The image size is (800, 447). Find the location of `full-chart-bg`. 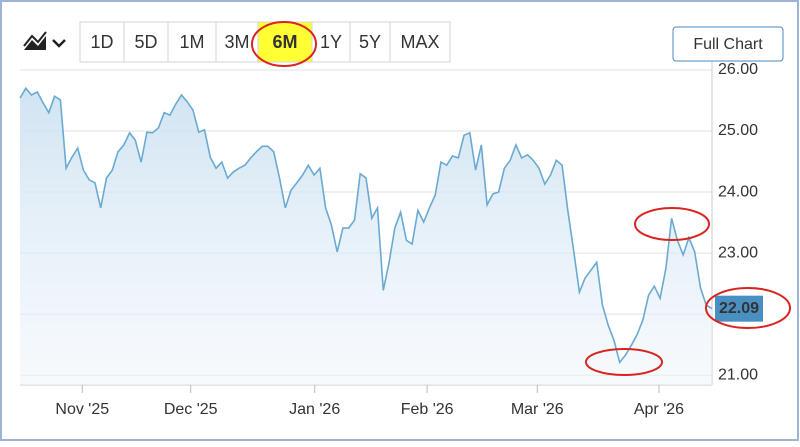

full-chart-bg is located at coordinates (728, 44).